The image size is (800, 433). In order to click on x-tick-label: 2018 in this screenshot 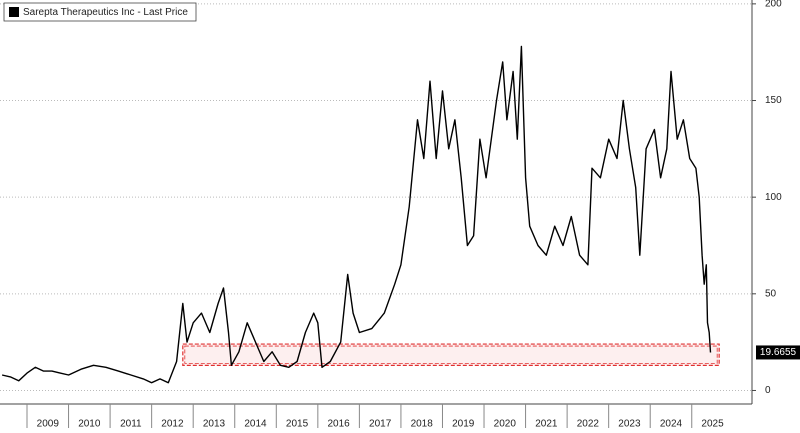, I will do `click(422, 424)`.